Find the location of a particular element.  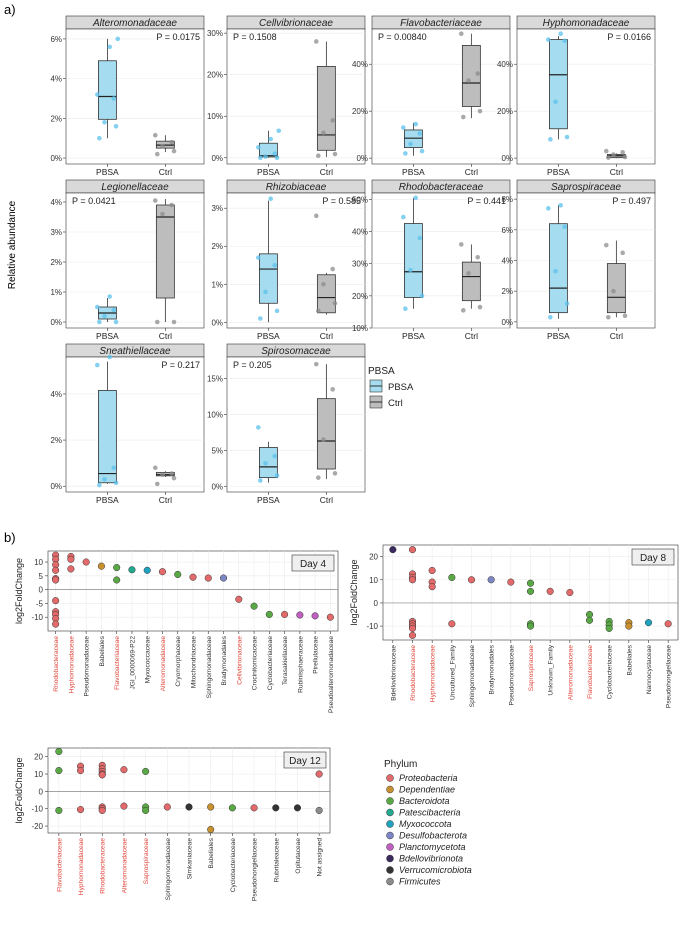

facet-plot-area is located at coordinates (135, 424).